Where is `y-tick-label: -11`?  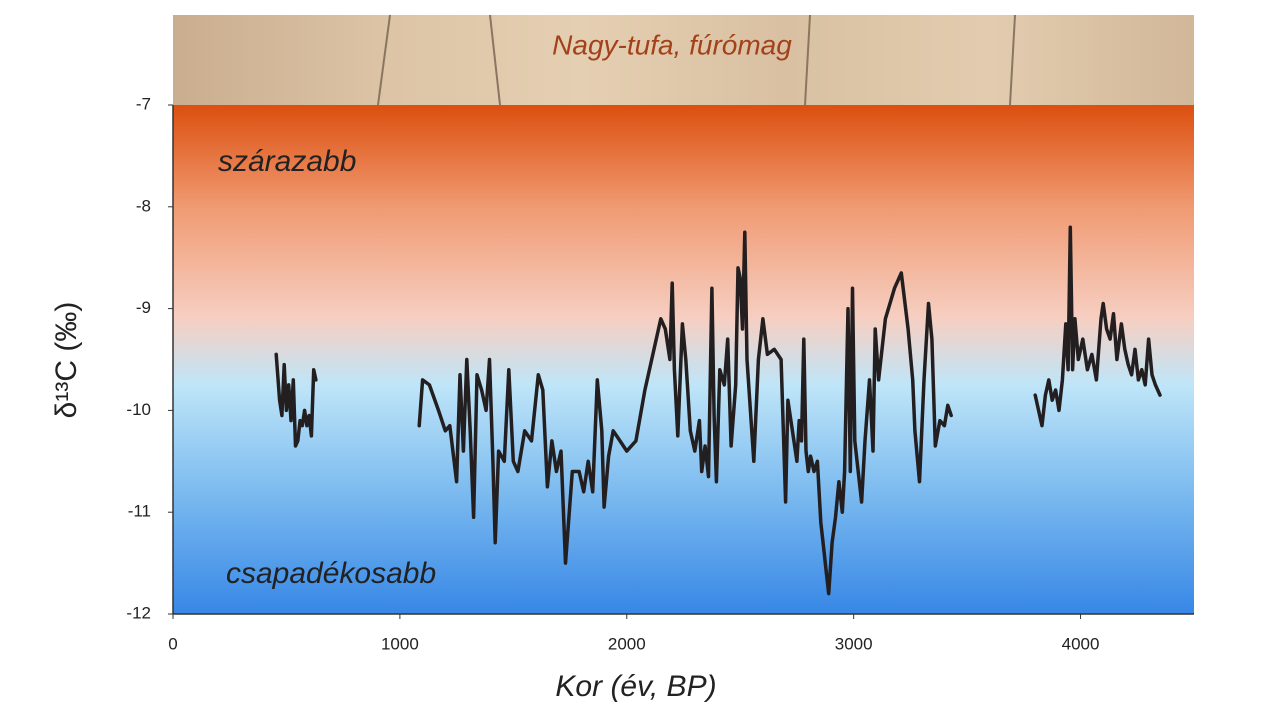 y-tick-label: -11 is located at coordinates (139, 511).